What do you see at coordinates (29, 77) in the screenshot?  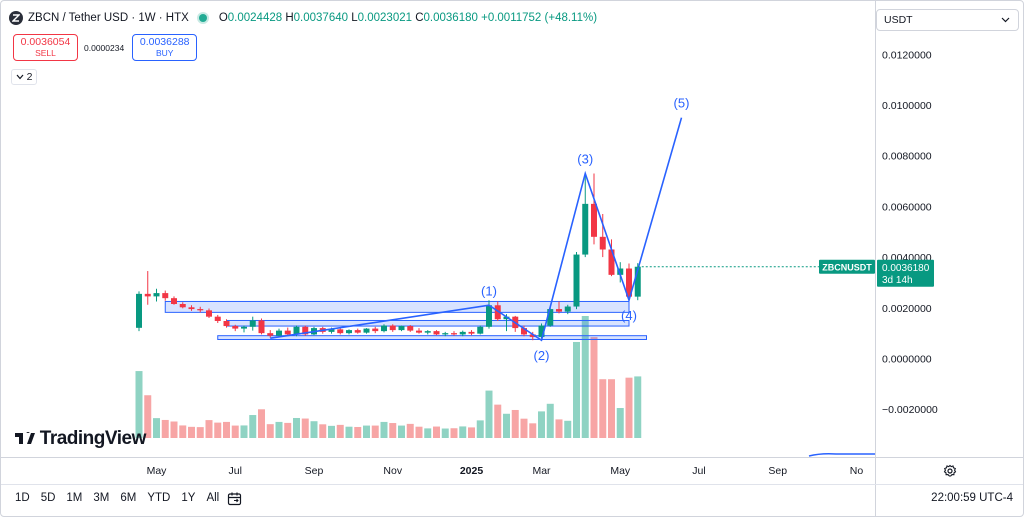 I see `indicators-count: 2` at bounding box center [29, 77].